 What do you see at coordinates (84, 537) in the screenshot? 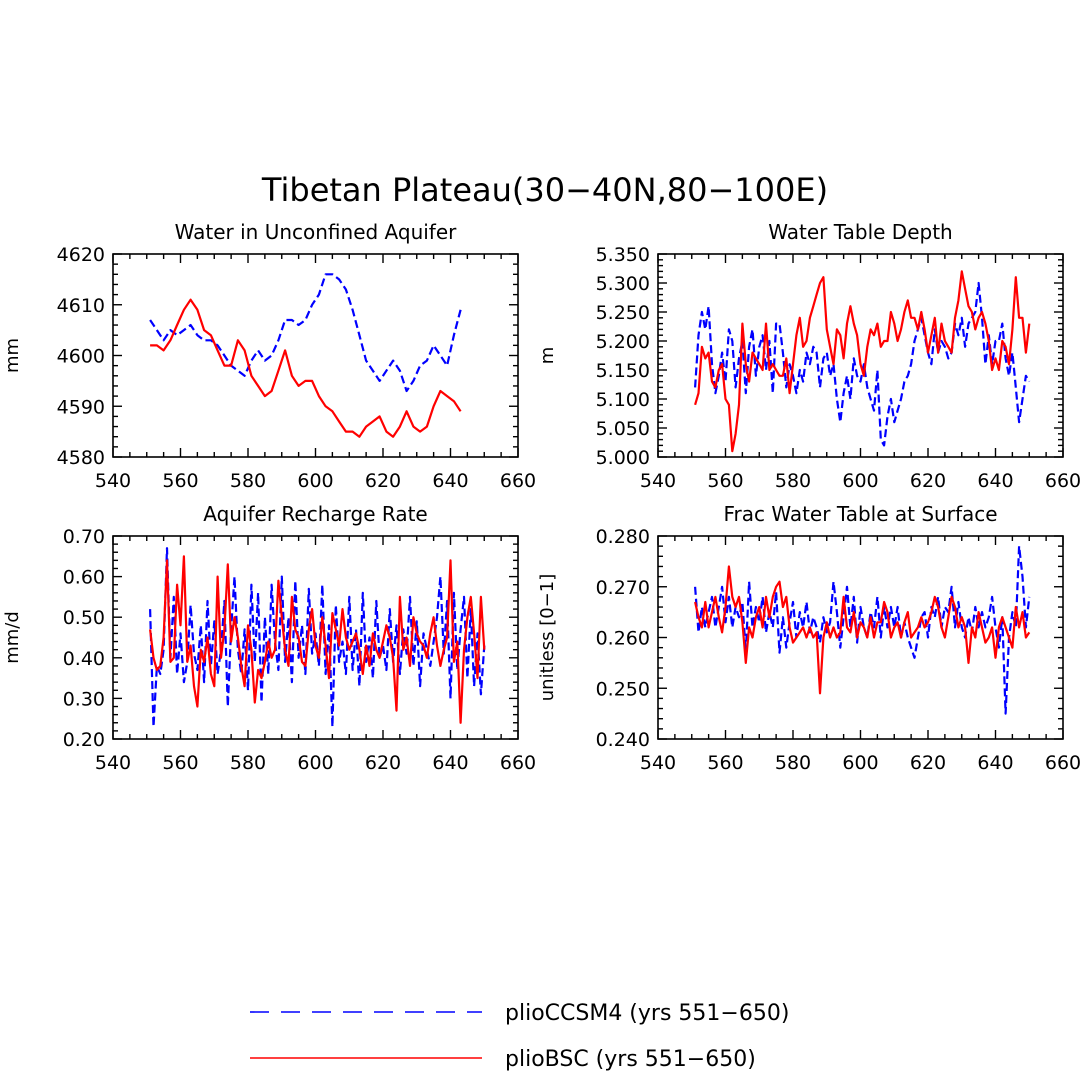
I see `y-tick-label: 0.70` at bounding box center [84, 537].